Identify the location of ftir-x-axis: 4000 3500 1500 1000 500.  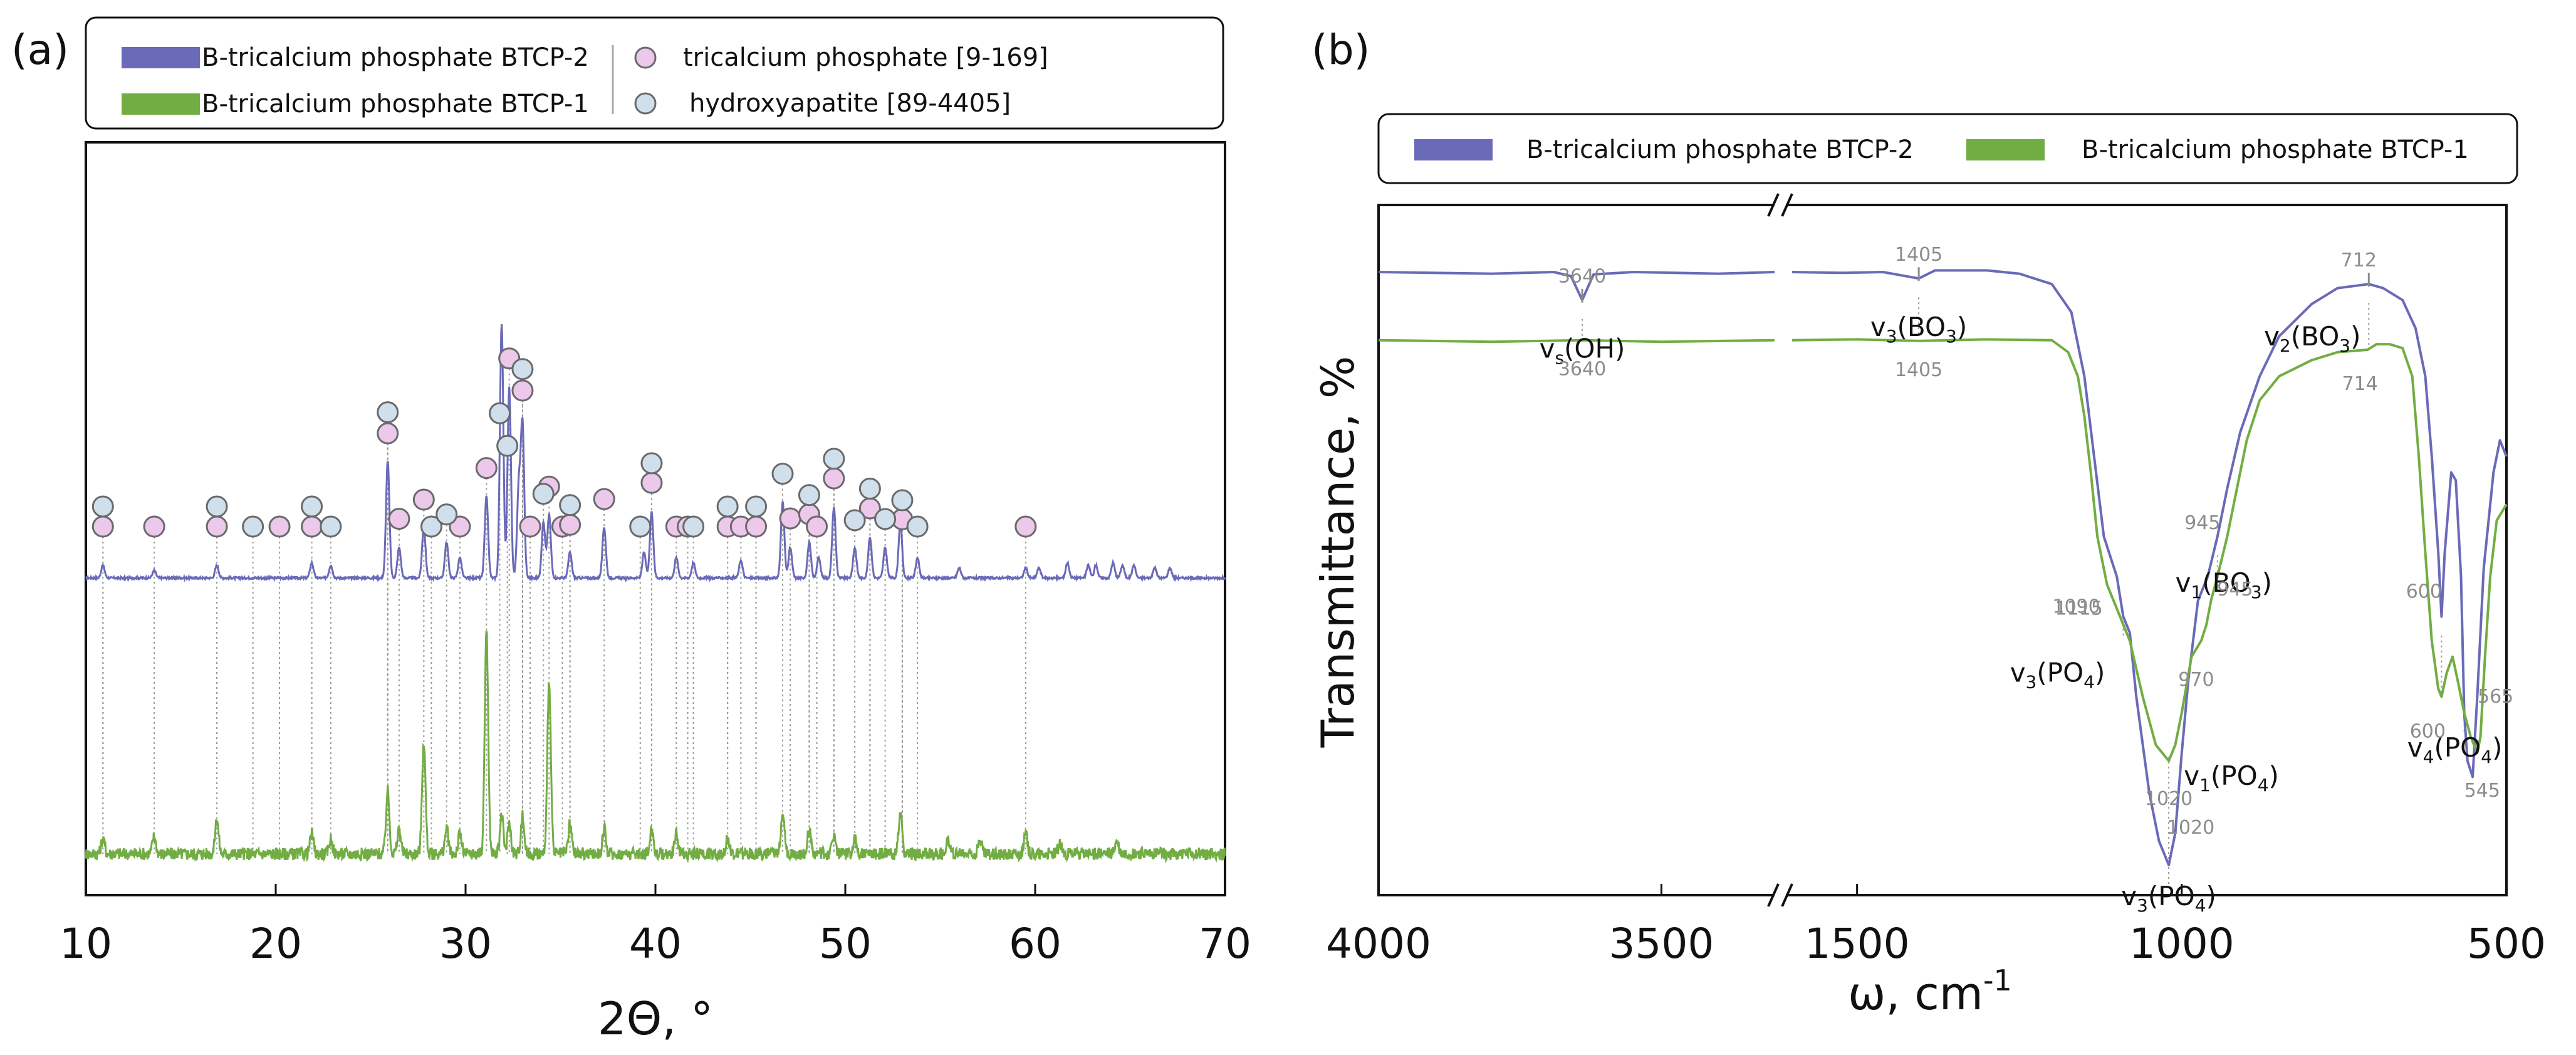
(1936, 926).